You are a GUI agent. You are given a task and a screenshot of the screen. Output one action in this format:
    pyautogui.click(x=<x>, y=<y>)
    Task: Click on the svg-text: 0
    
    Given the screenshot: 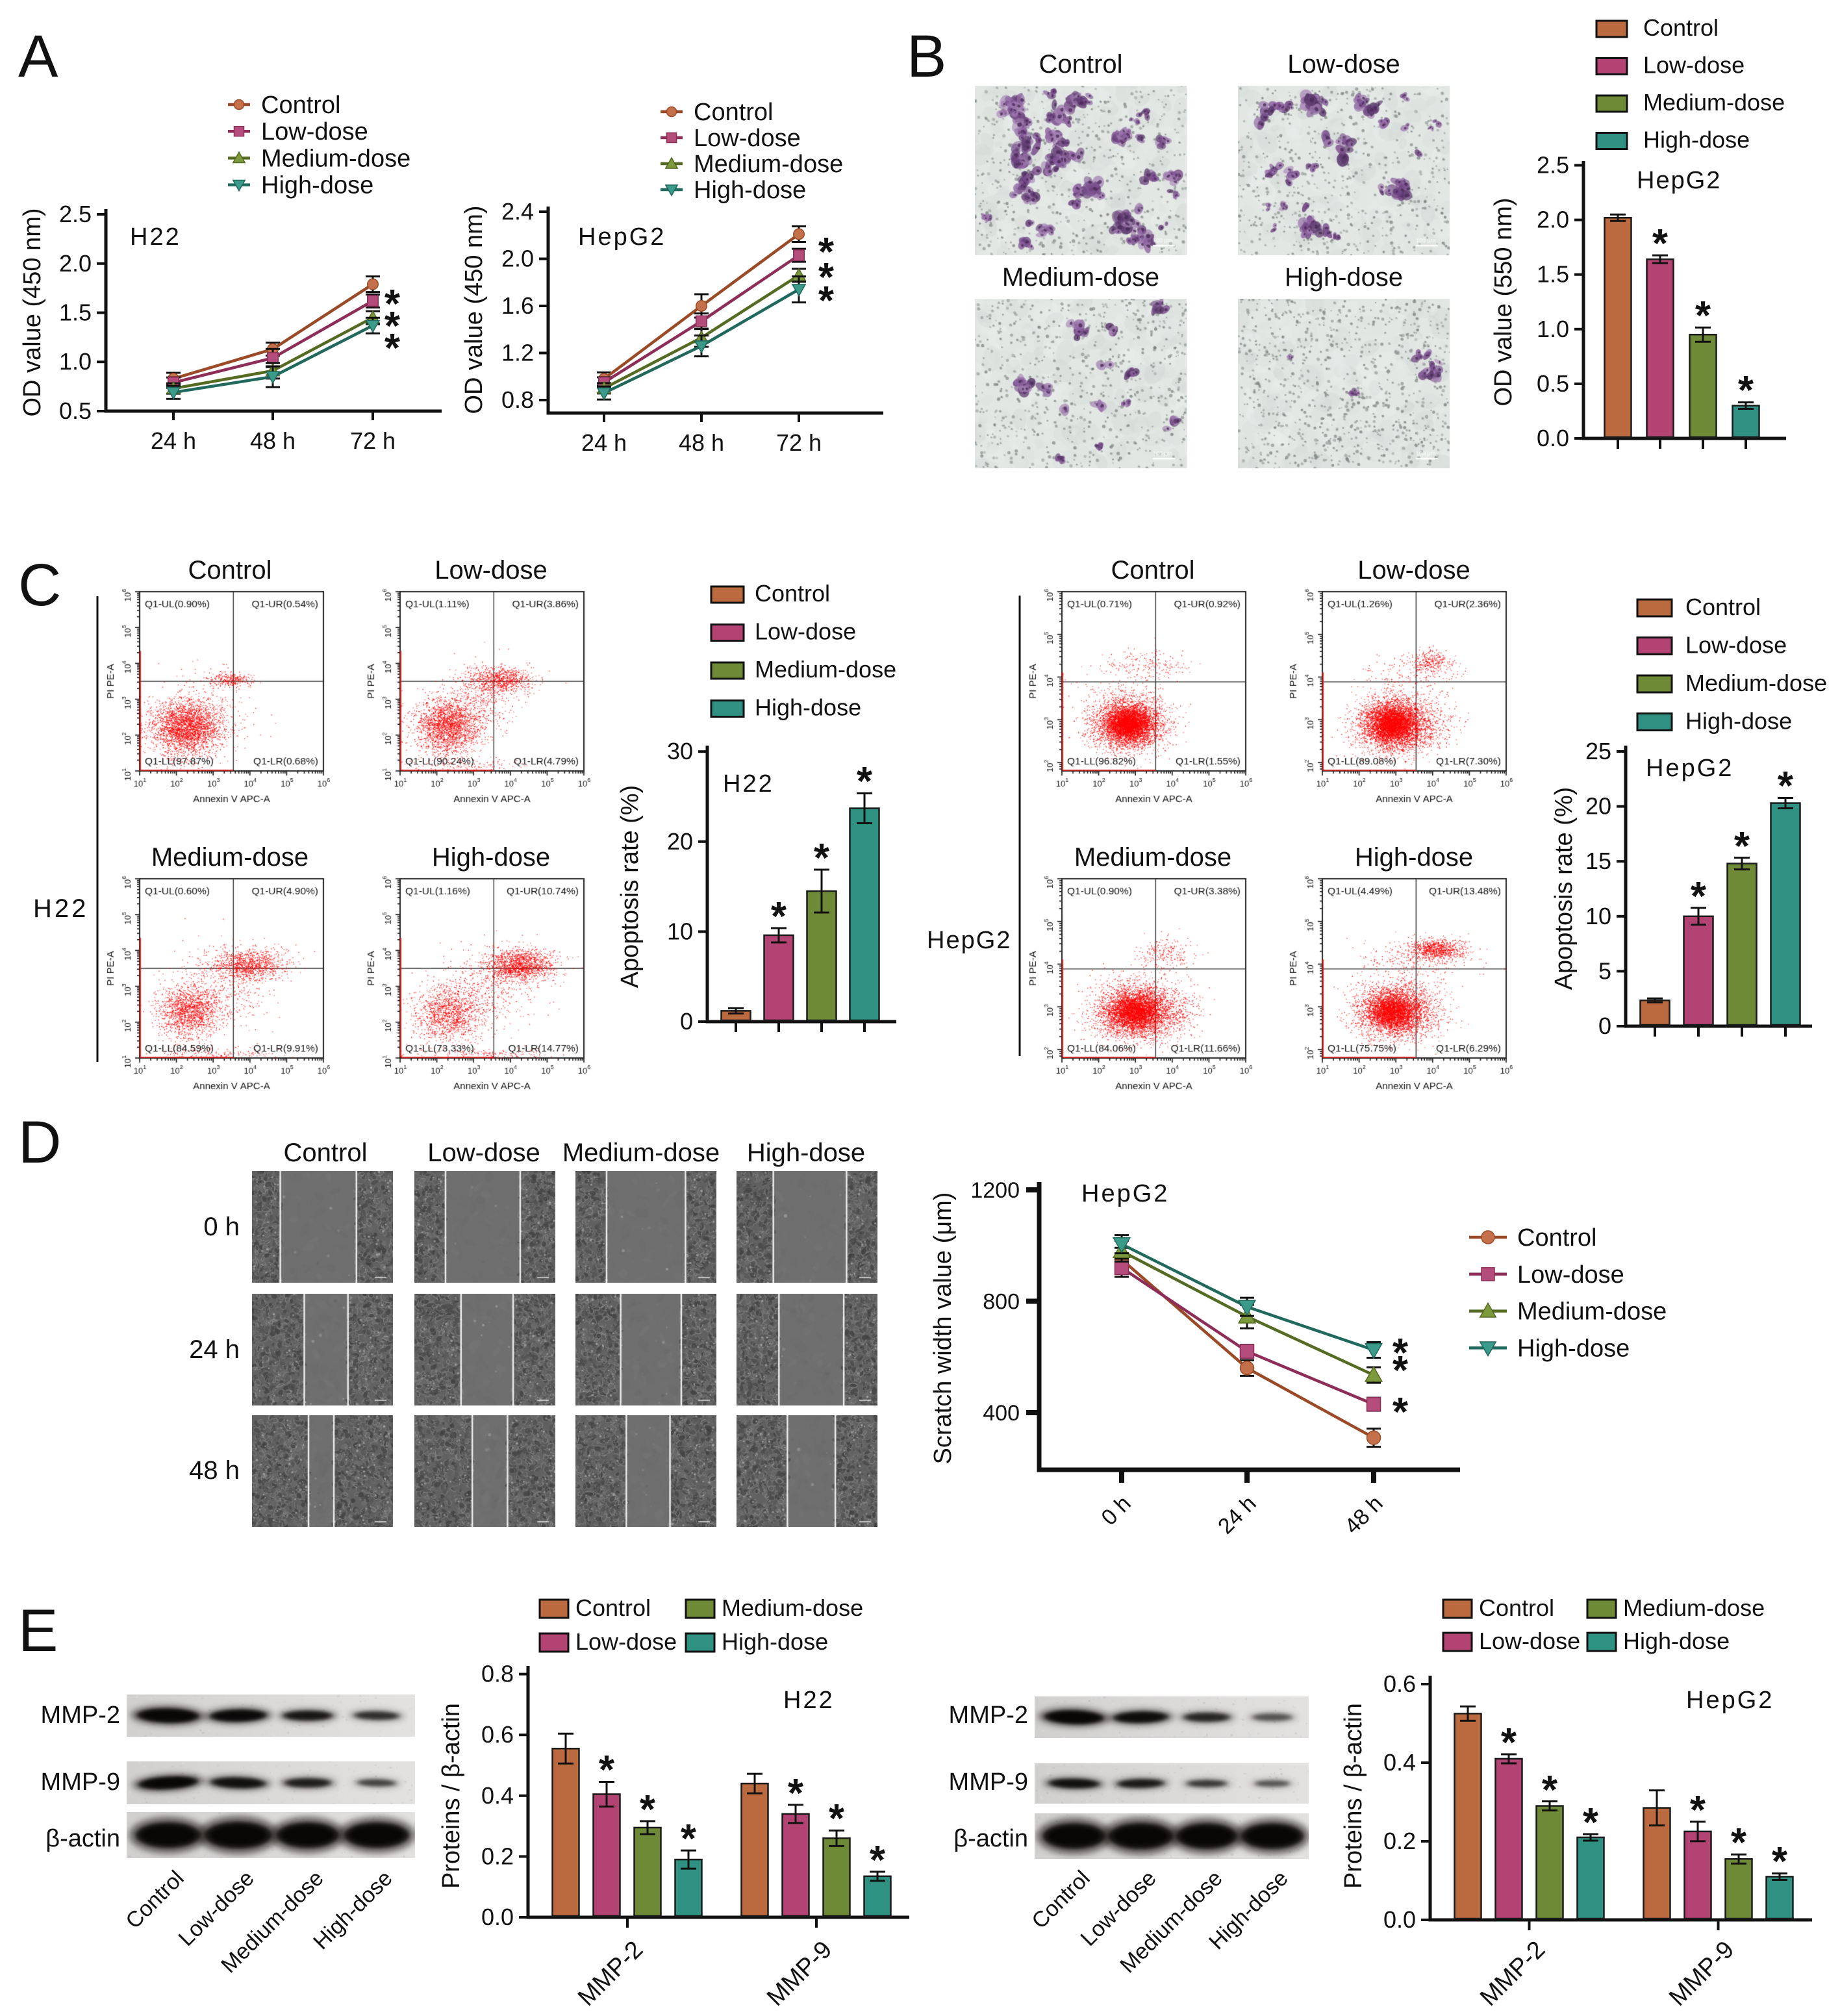 What is the action you would take?
    pyautogui.click(x=686, y=1022)
    